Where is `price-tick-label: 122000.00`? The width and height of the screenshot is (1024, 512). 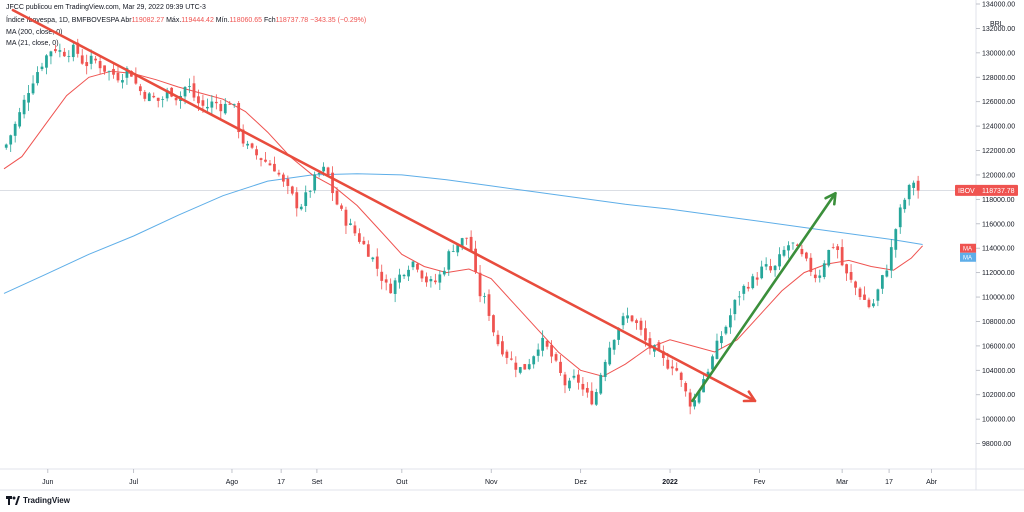
price-tick-label: 122000.00 is located at coordinates (998, 151).